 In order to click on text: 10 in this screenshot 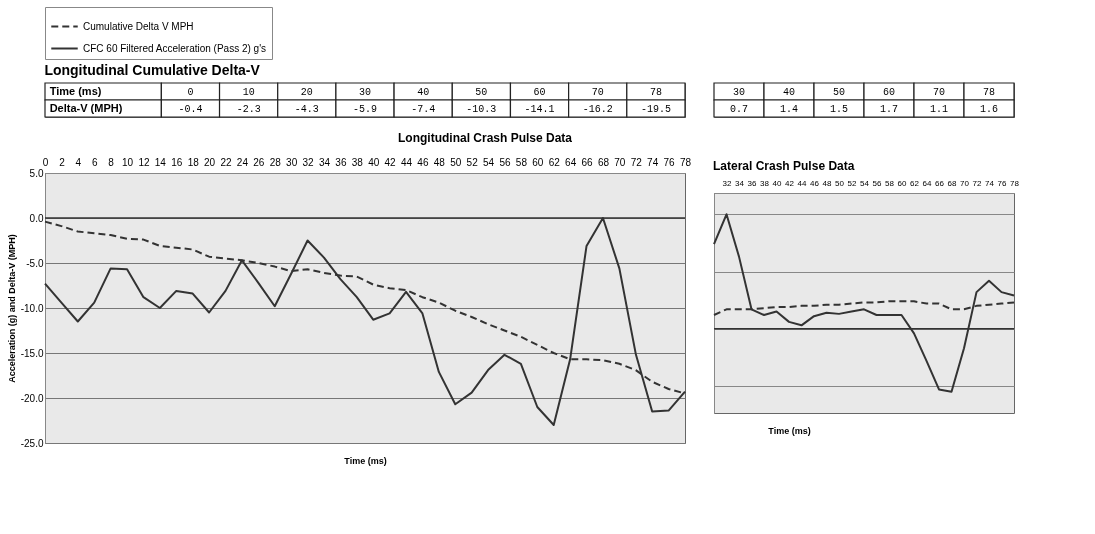, I will do `click(248, 92)`.